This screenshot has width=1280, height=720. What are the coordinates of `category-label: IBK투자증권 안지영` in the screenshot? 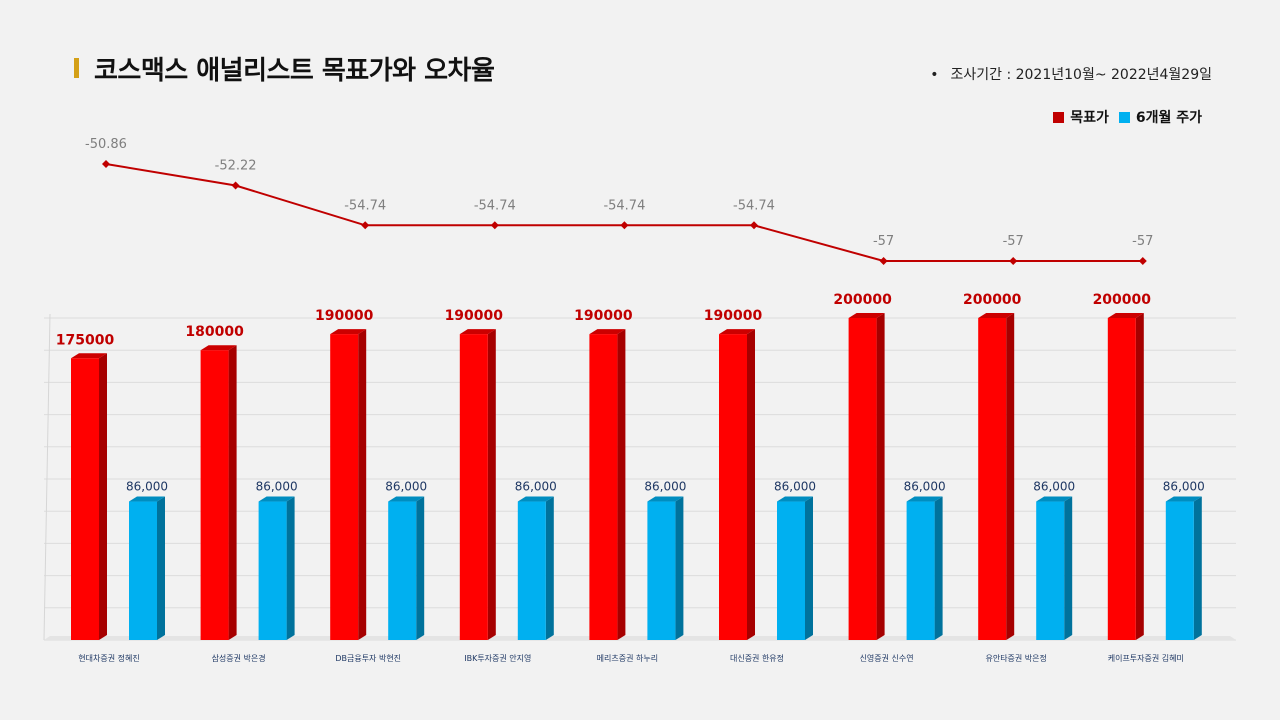 It's located at (497, 658).